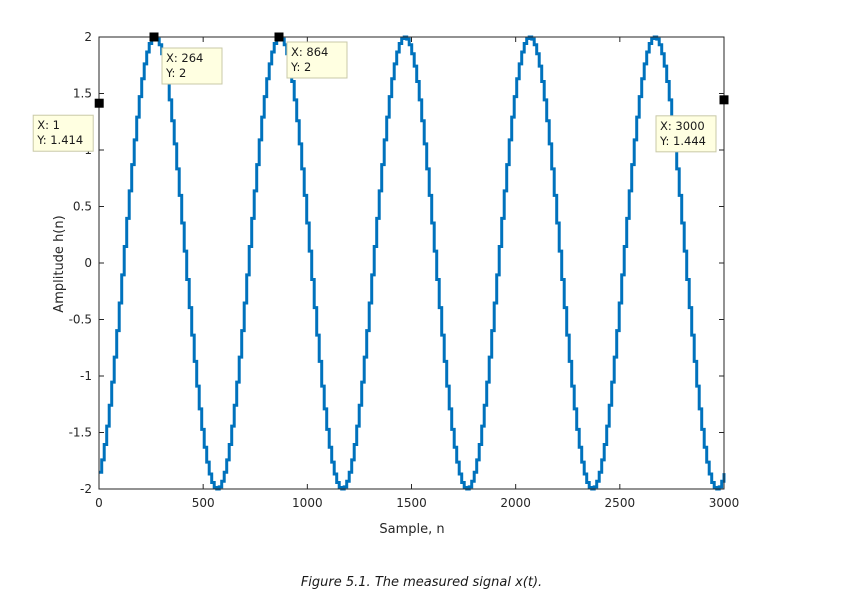 This screenshot has height=611, width=843. What do you see at coordinates (99, 503) in the screenshot?
I see `x-tick-label: 0` at bounding box center [99, 503].